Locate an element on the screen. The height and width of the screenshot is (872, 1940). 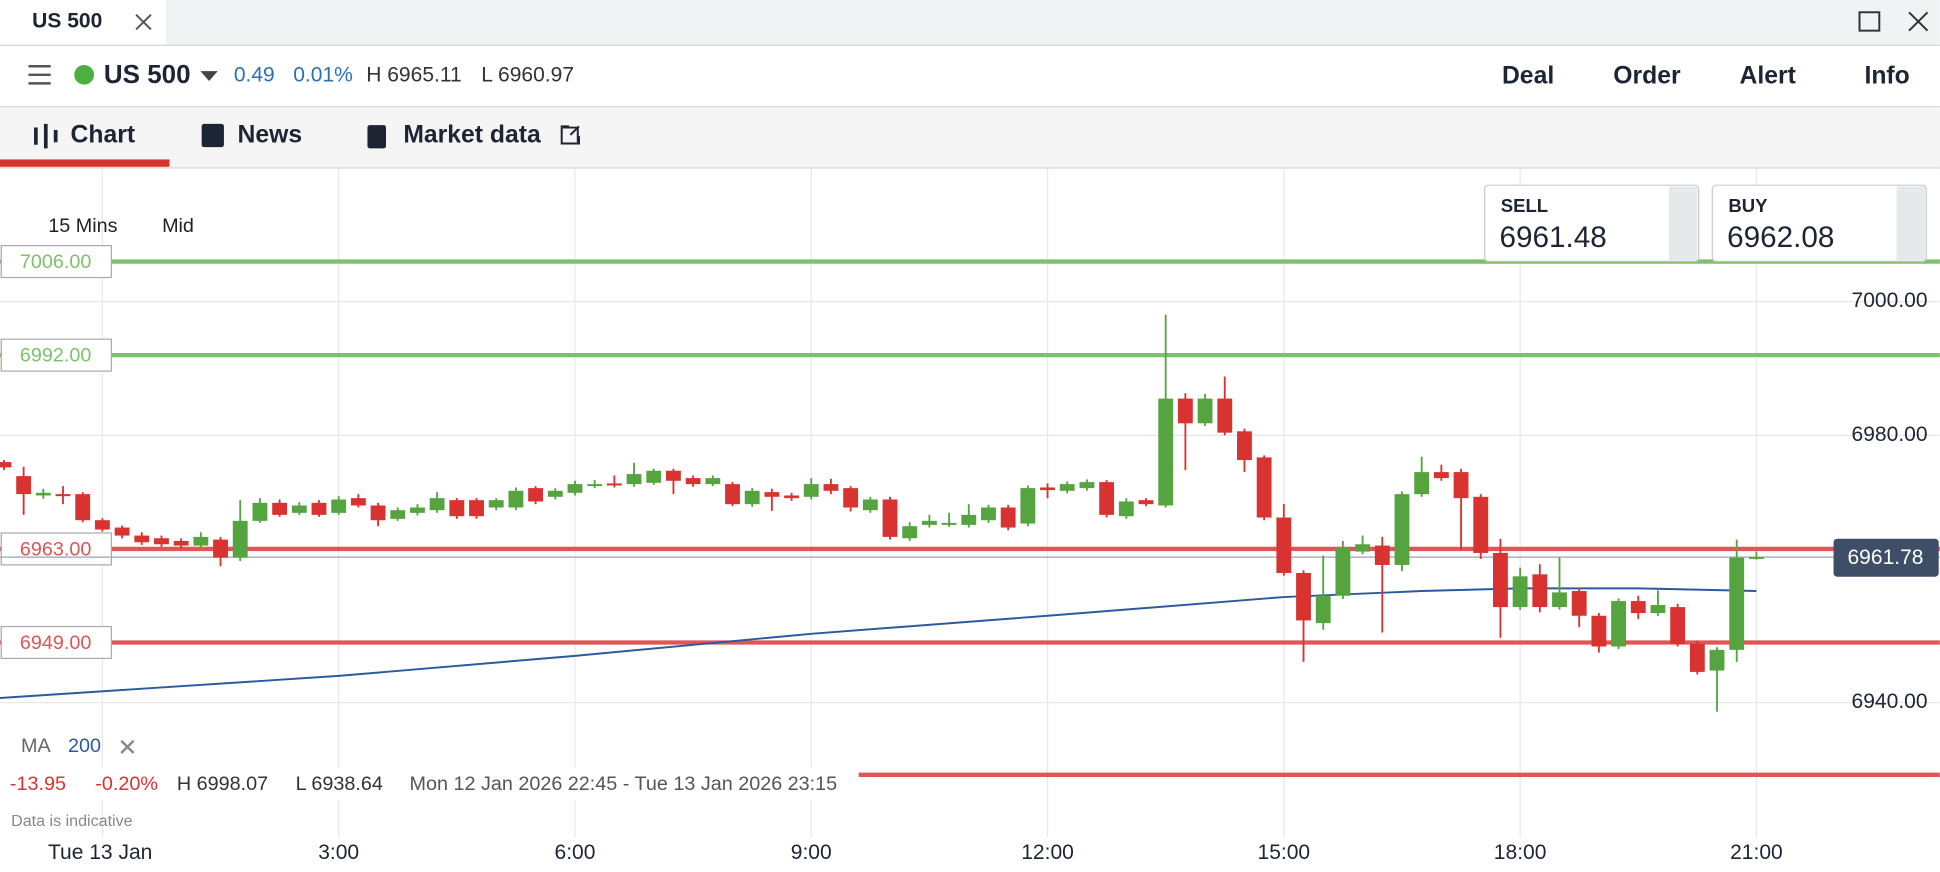
tab-label: Market data is located at coordinates (472, 135).